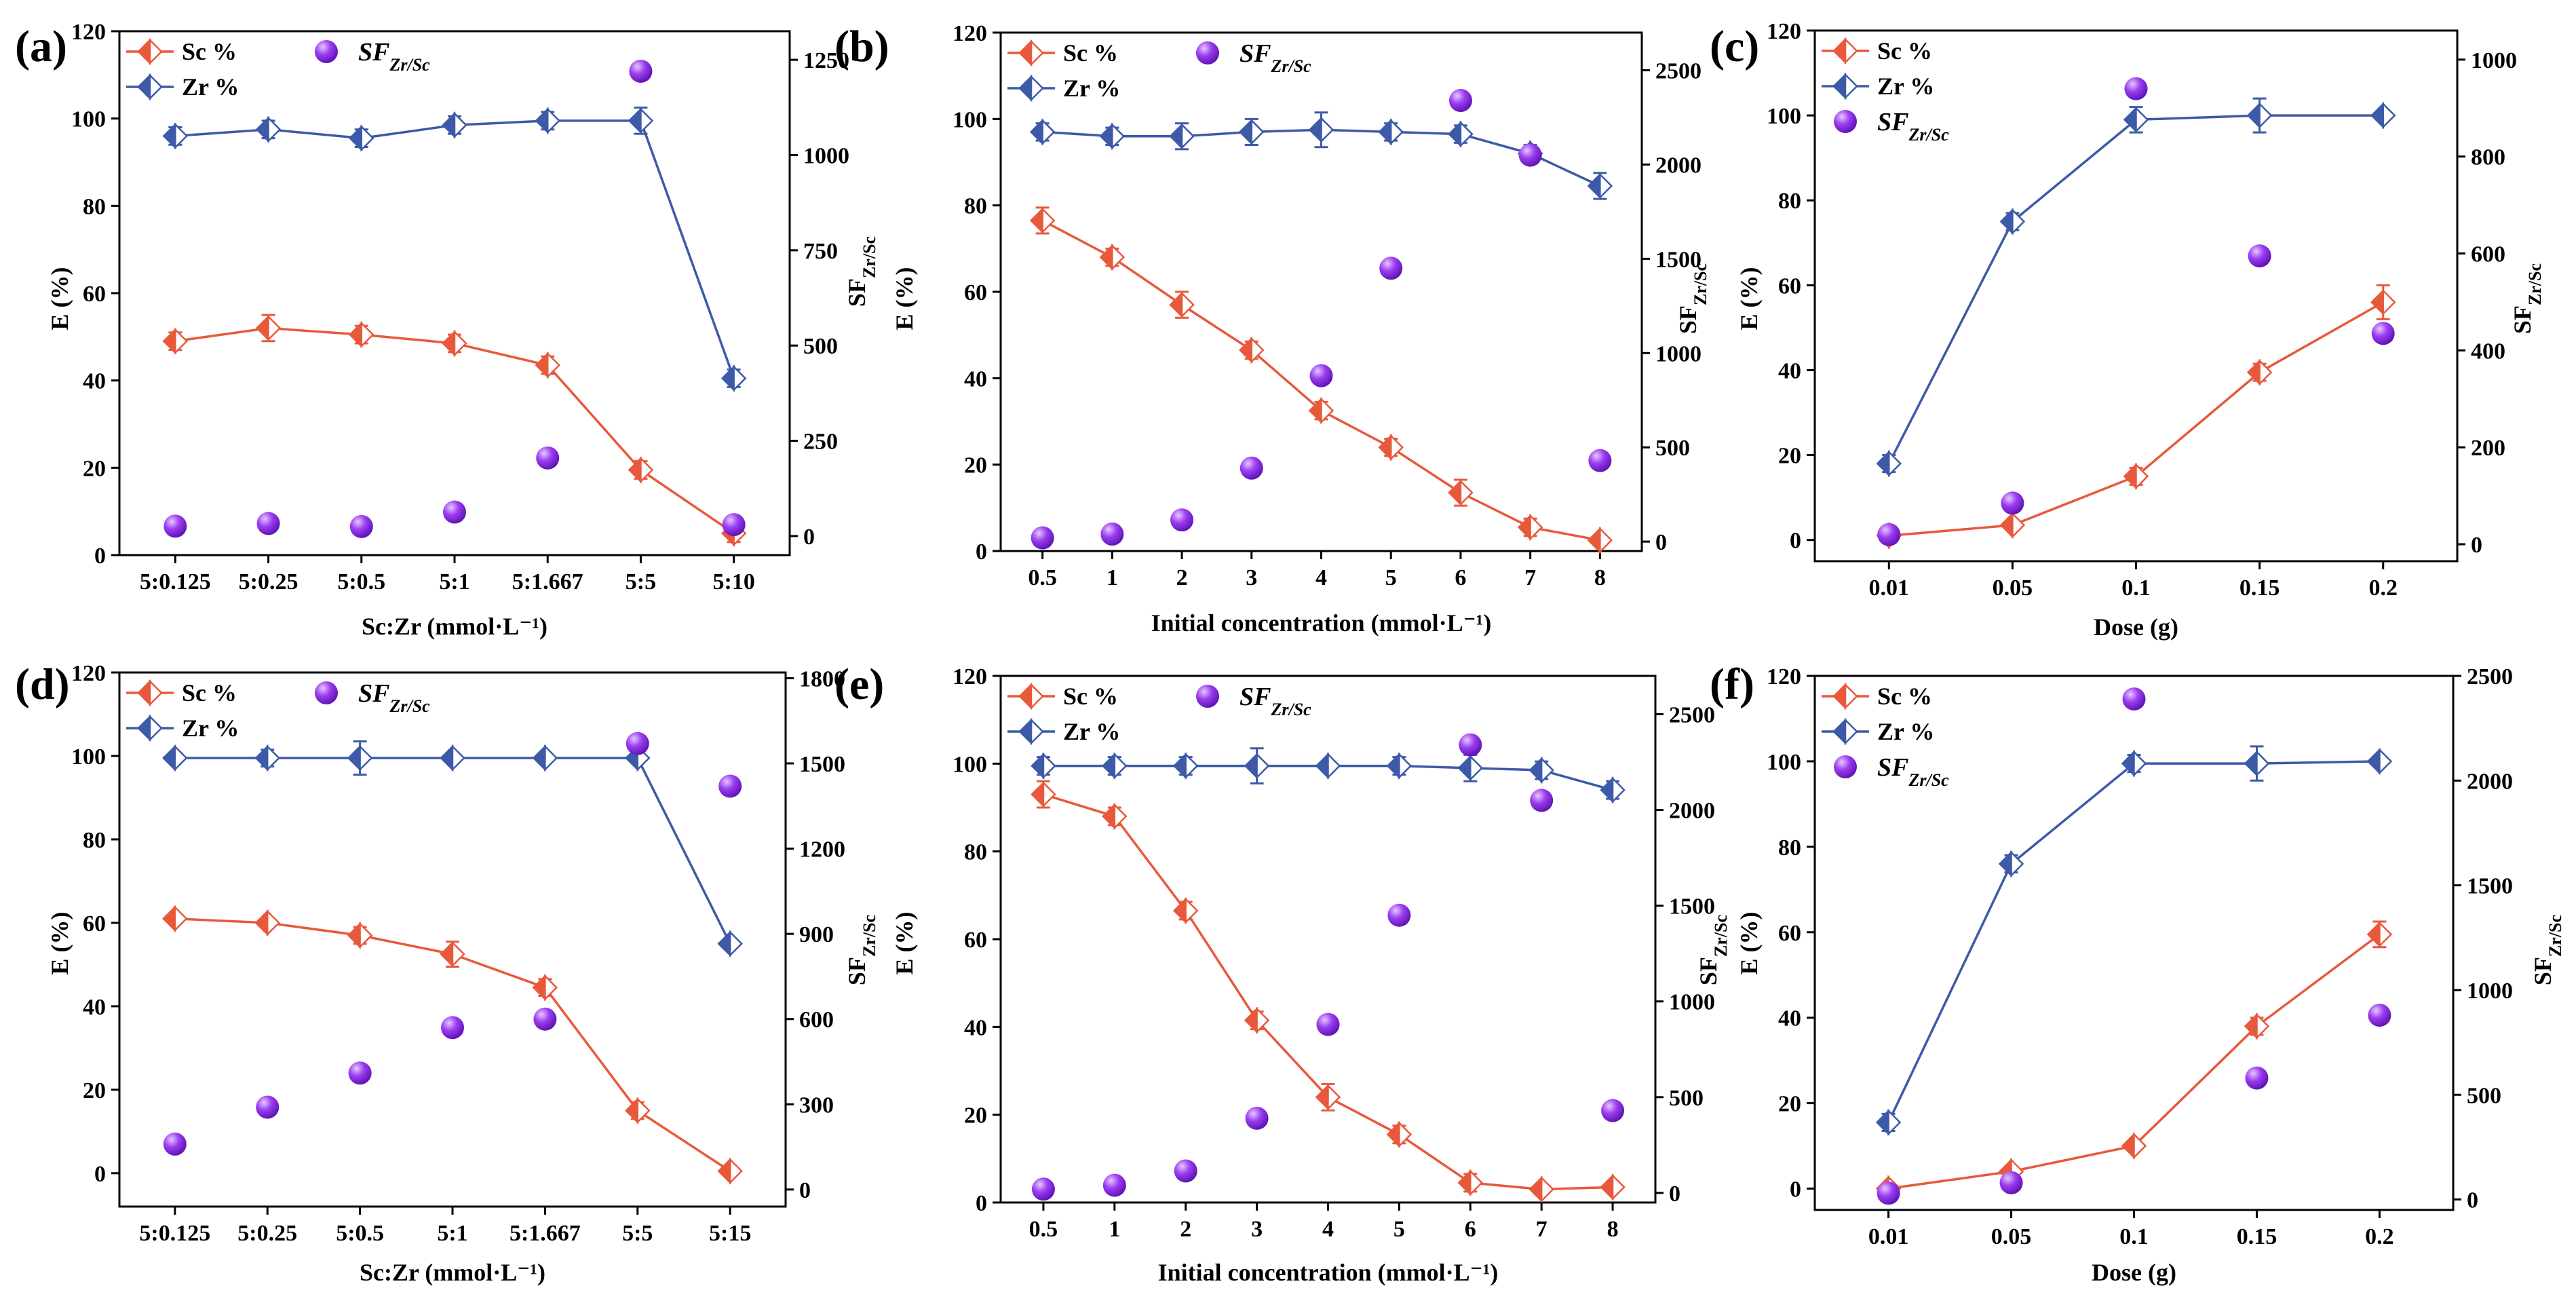 The height and width of the screenshot is (1307, 2576). Describe the element at coordinates (59, 943) in the screenshot. I see `y-axis-title: E (%)` at that location.